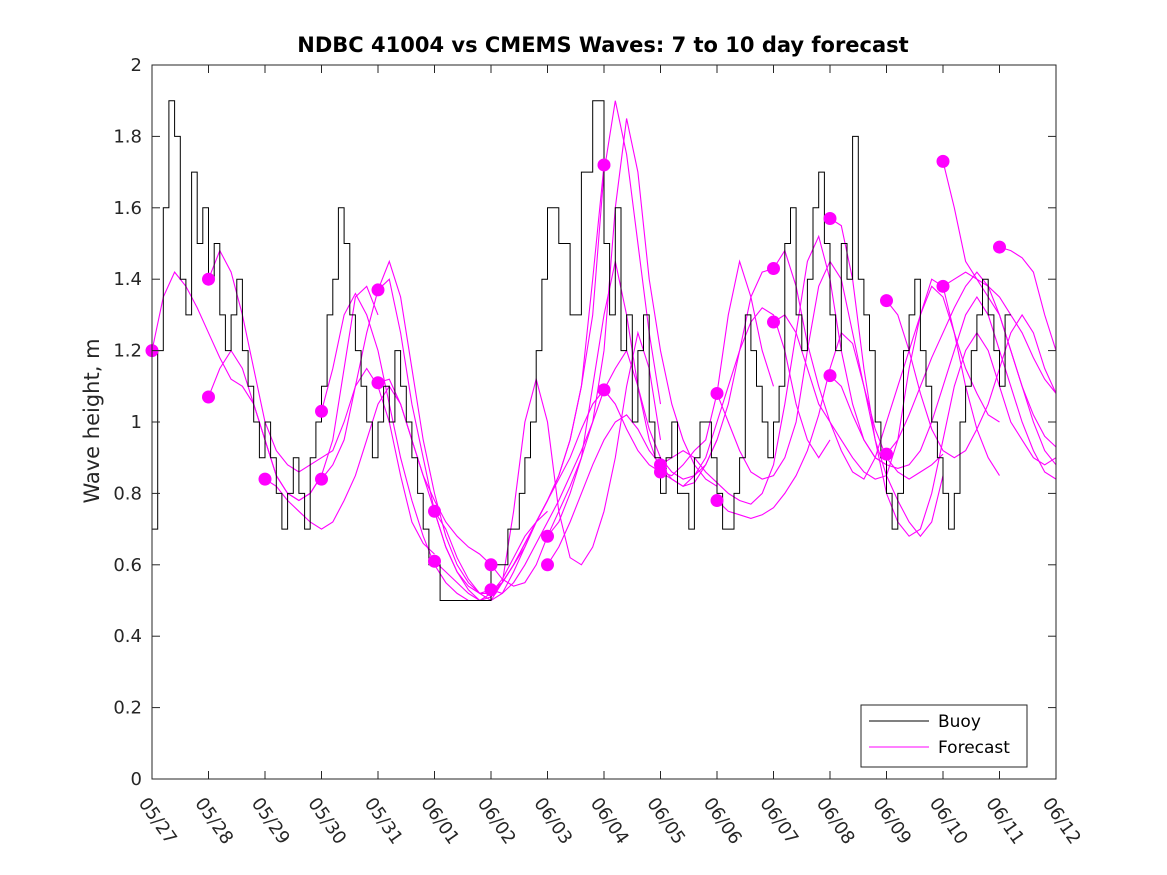 This screenshot has height=875, width=1167. Describe the element at coordinates (127, 208) in the screenshot. I see `y-tick-label: 1.6` at that location.